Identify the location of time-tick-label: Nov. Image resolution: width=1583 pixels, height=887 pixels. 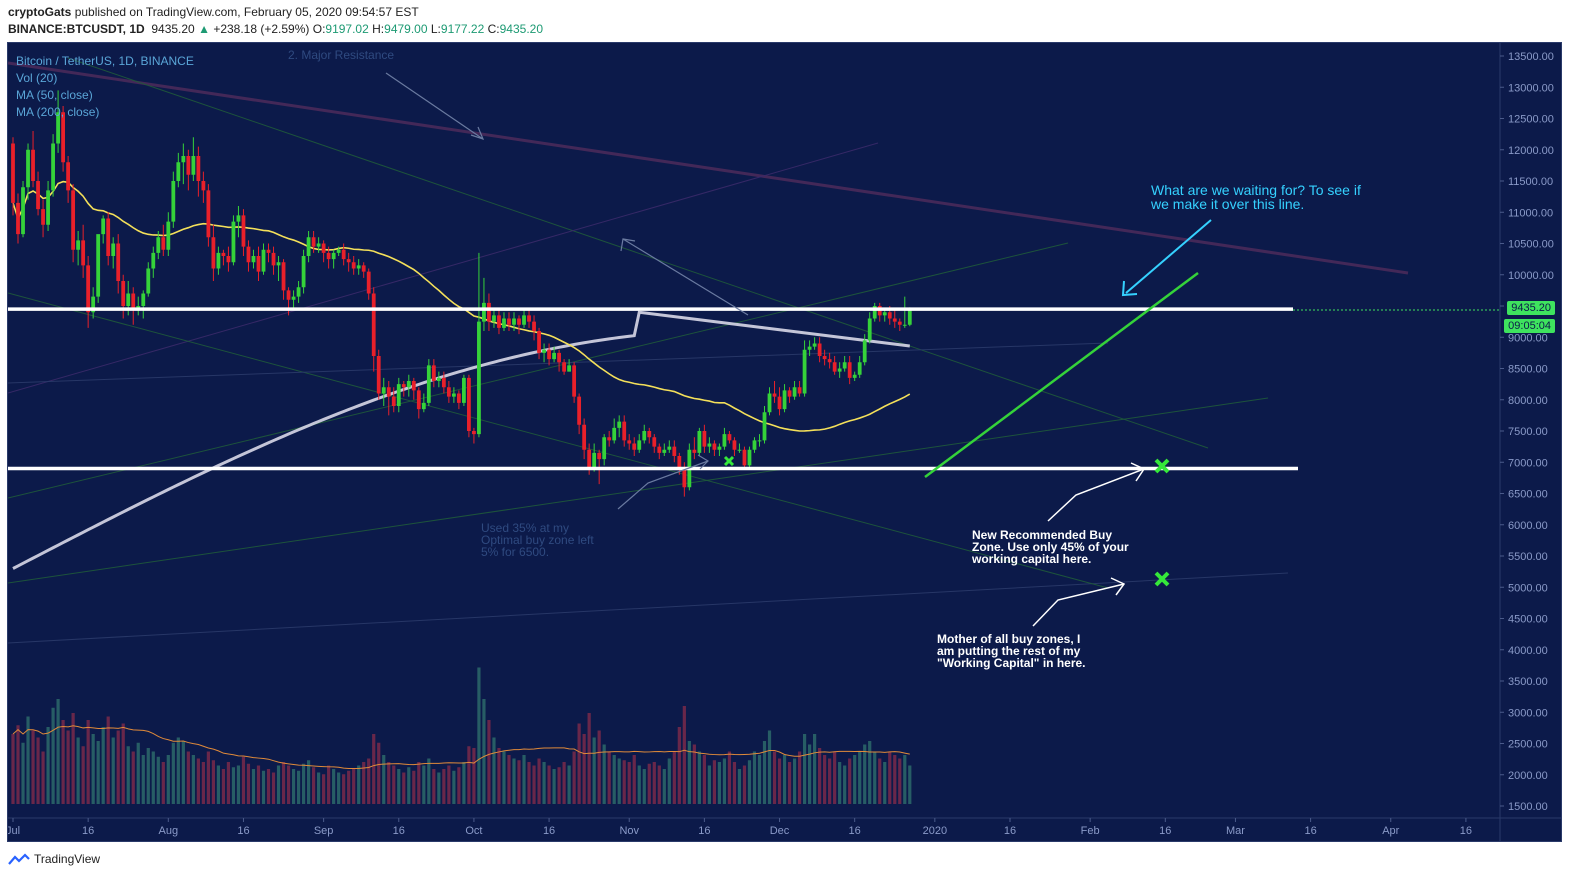
(629, 831).